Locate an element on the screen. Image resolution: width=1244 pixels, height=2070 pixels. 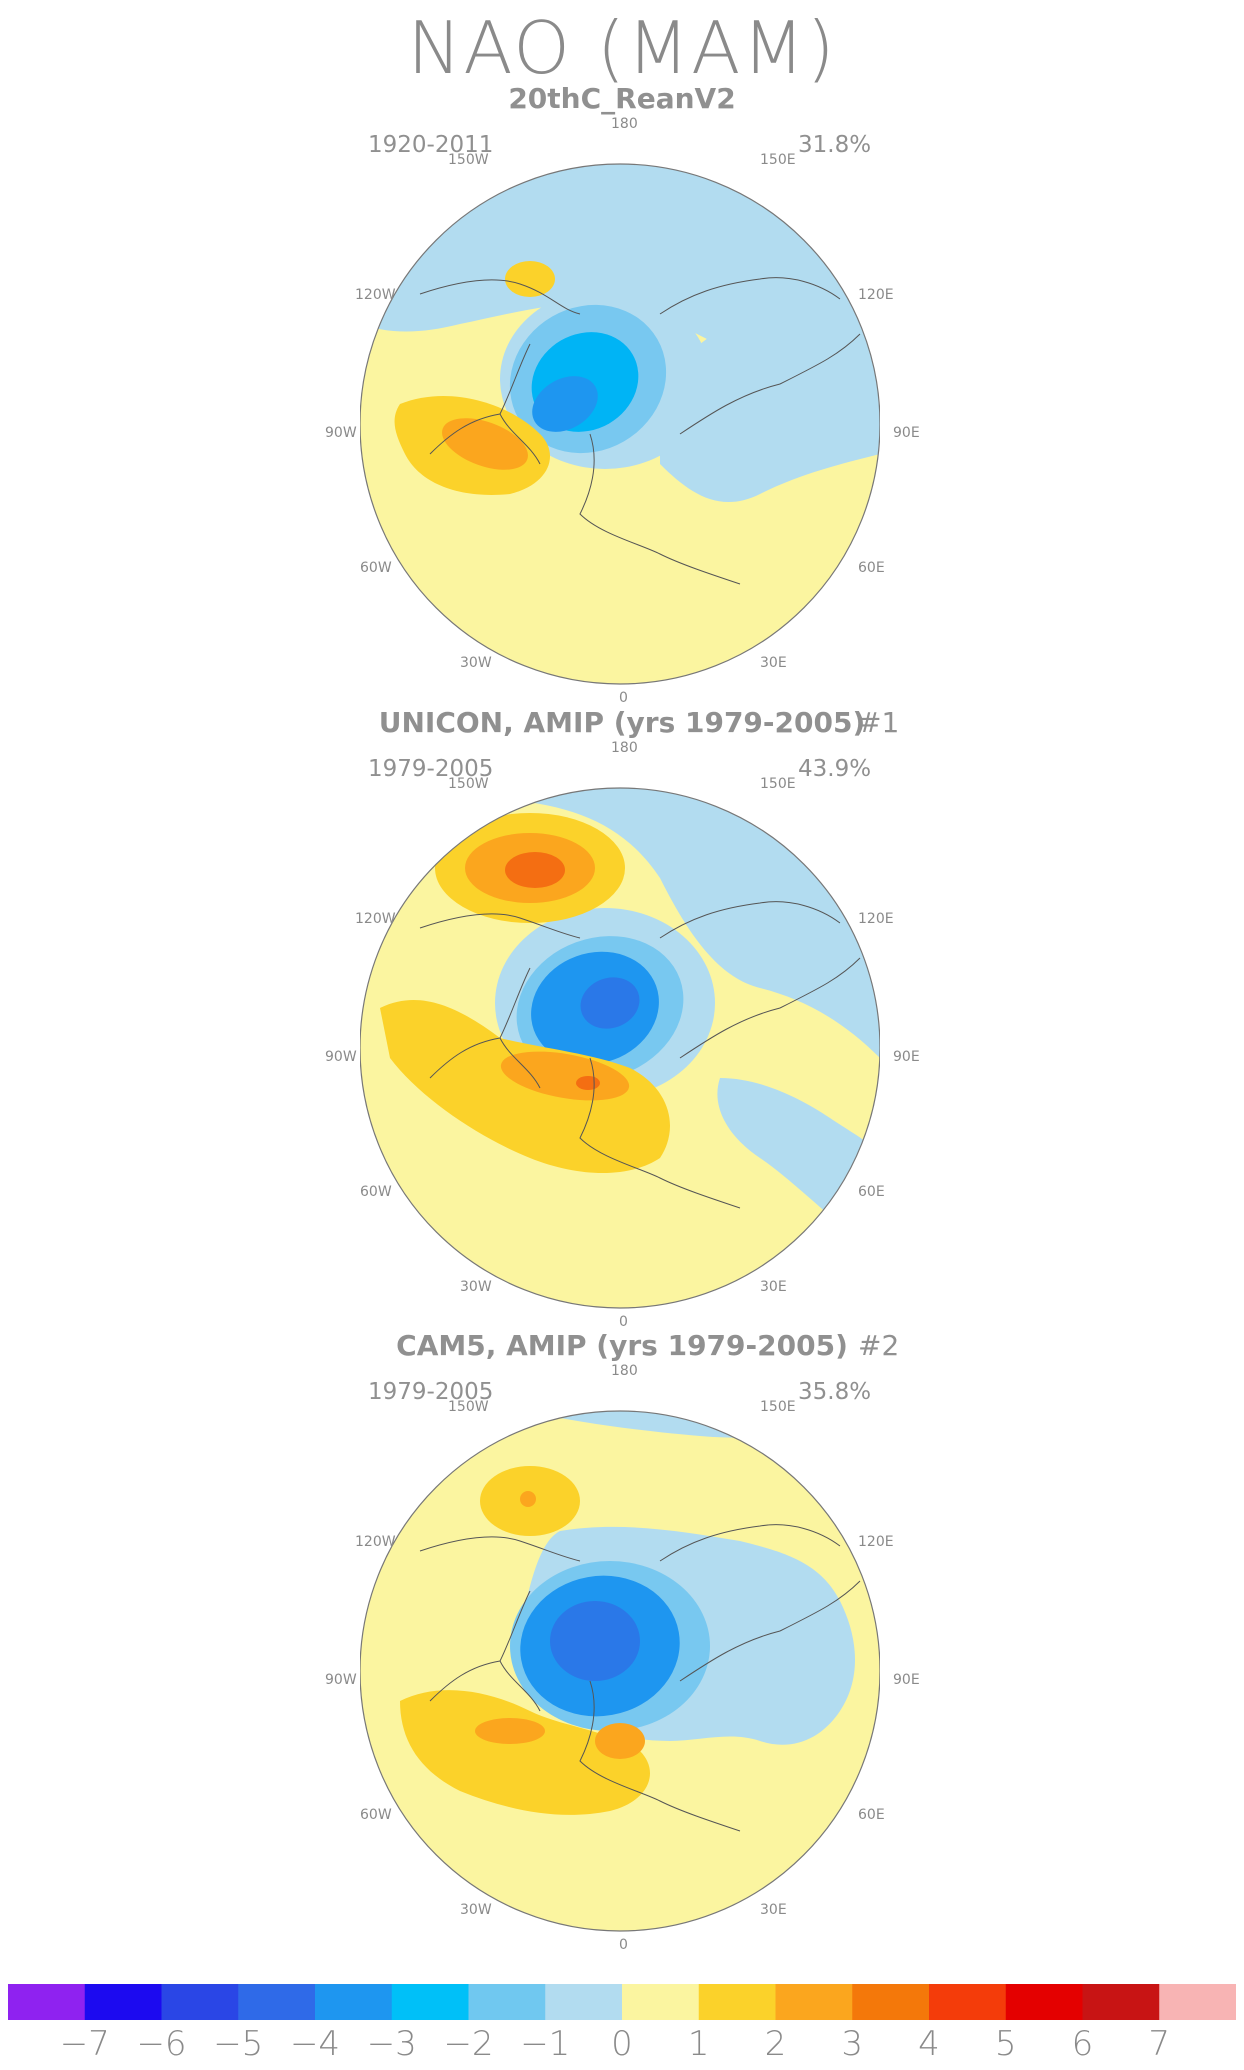
colorbar-tick-label: 1 is located at coordinates (698, 2044).